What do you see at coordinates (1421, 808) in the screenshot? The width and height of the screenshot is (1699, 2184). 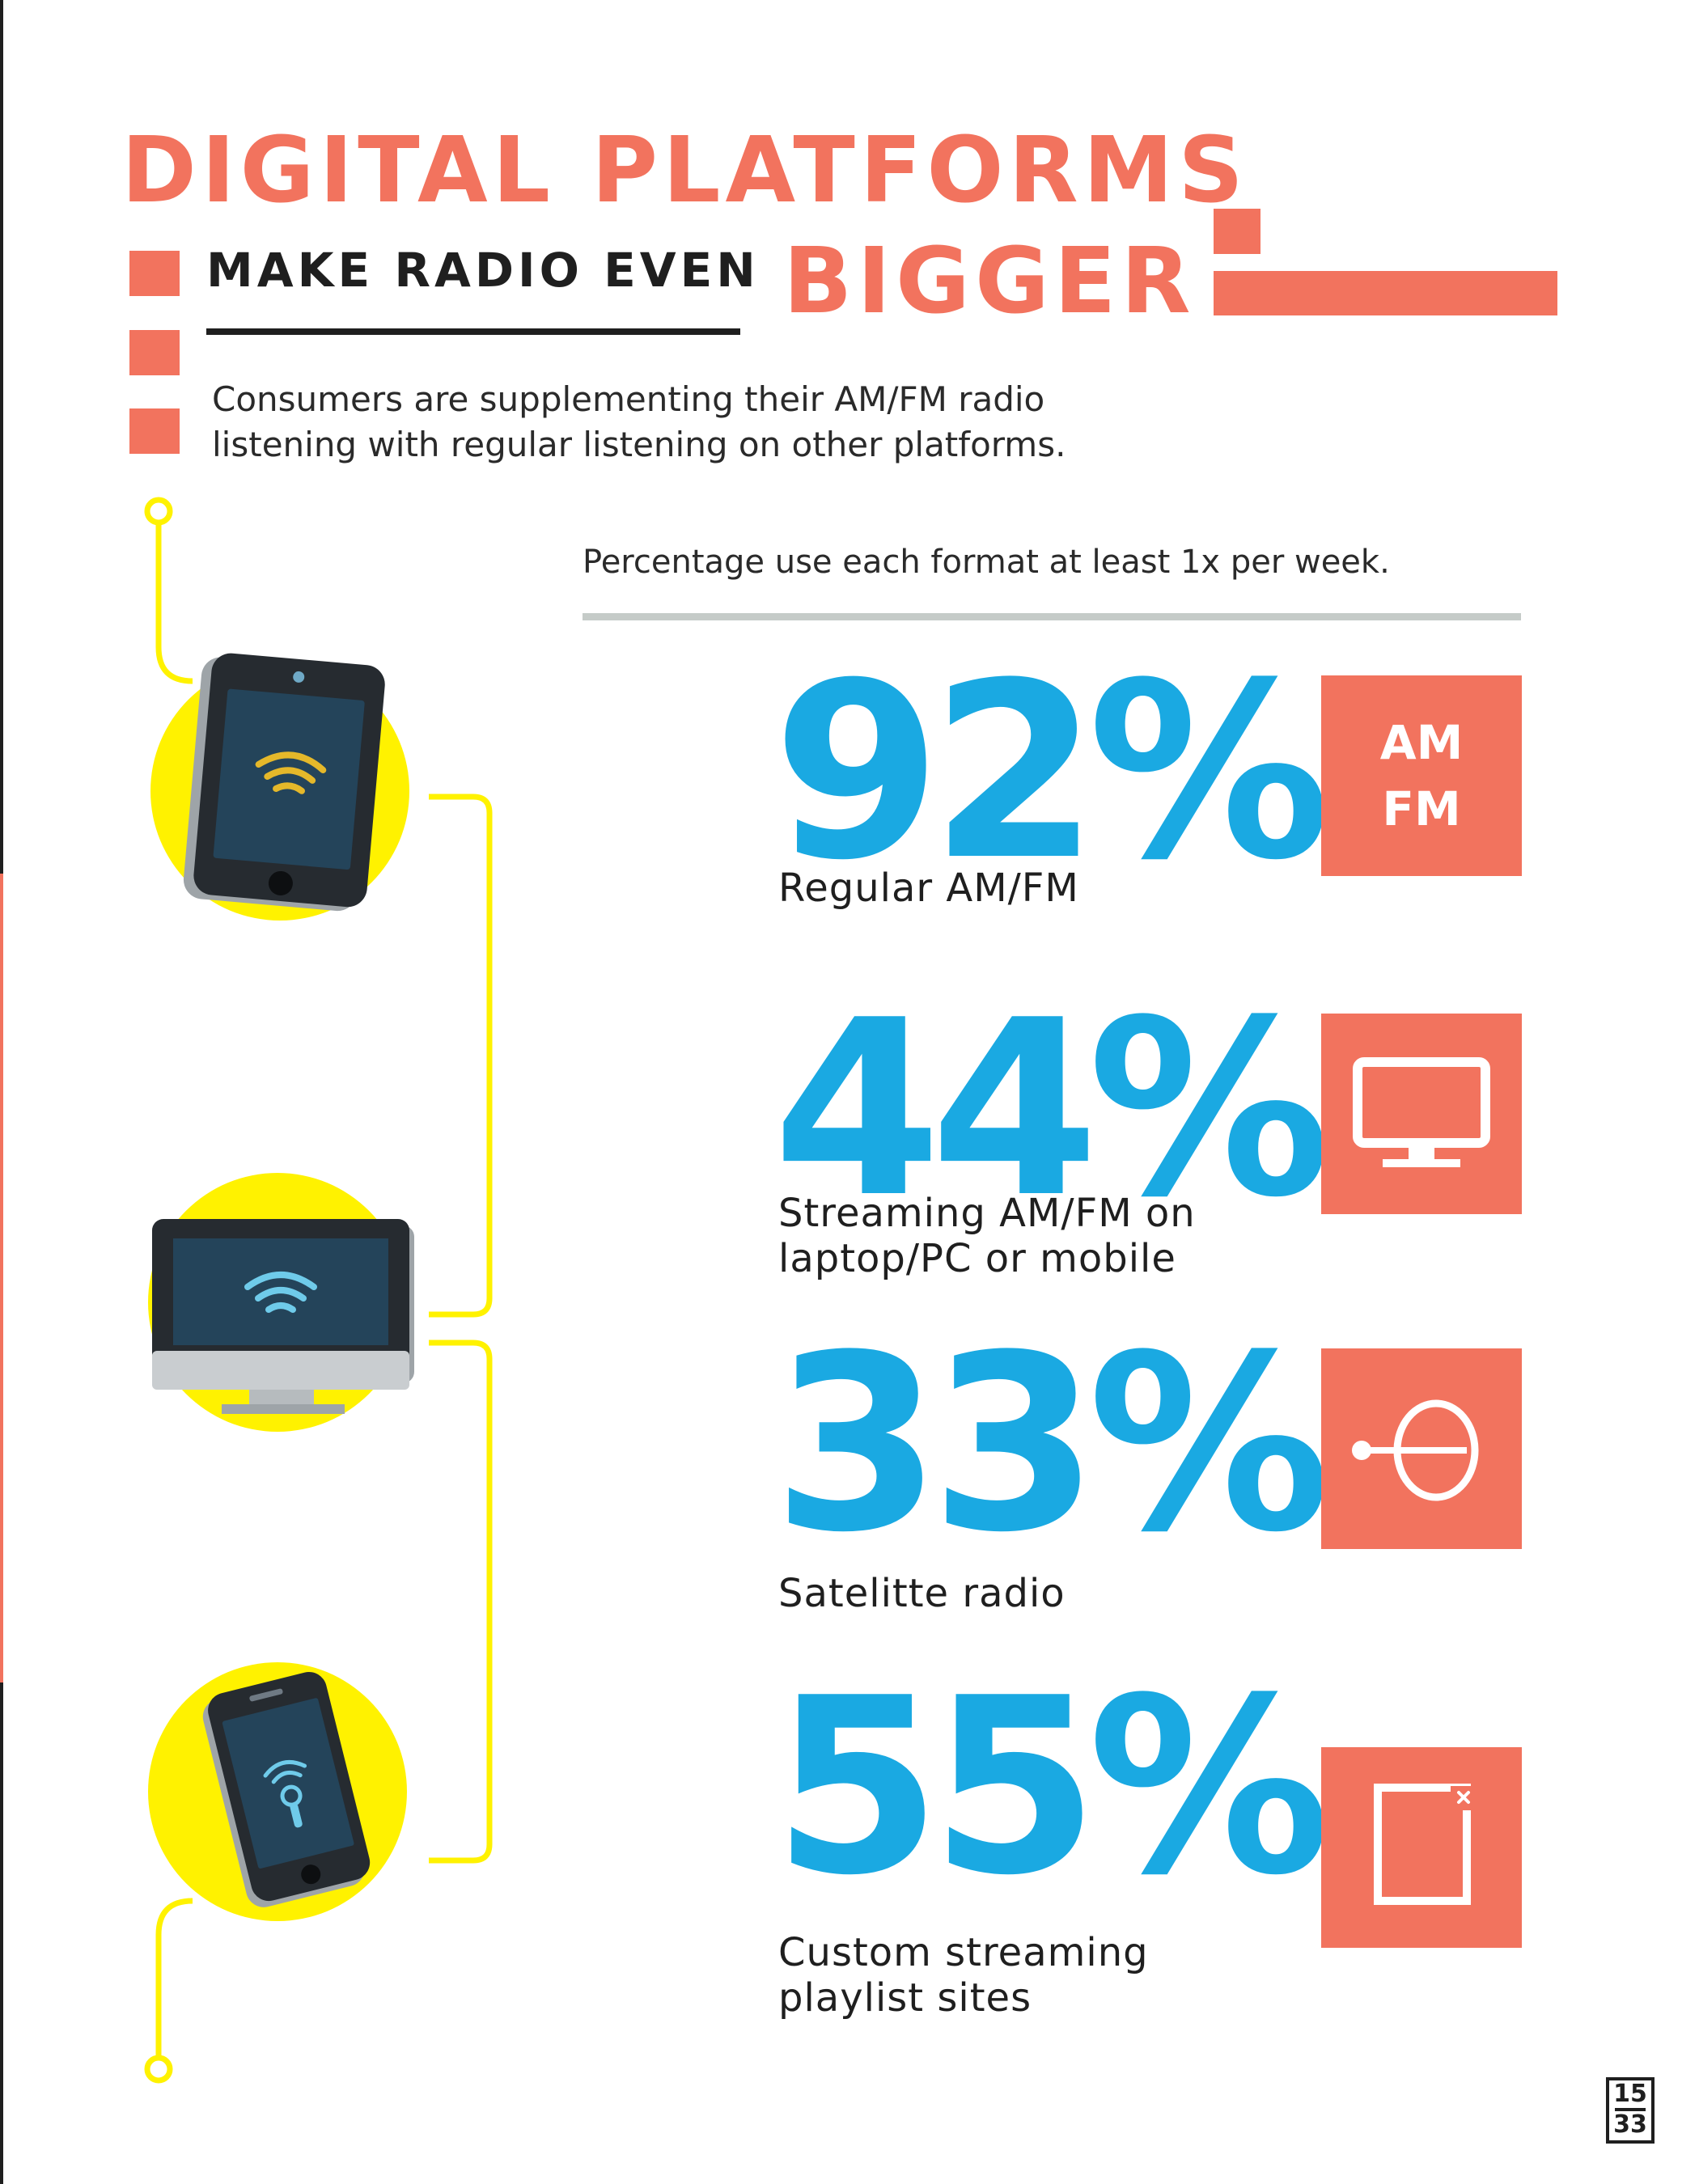 I see `fm-icon-text: FM` at bounding box center [1421, 808].